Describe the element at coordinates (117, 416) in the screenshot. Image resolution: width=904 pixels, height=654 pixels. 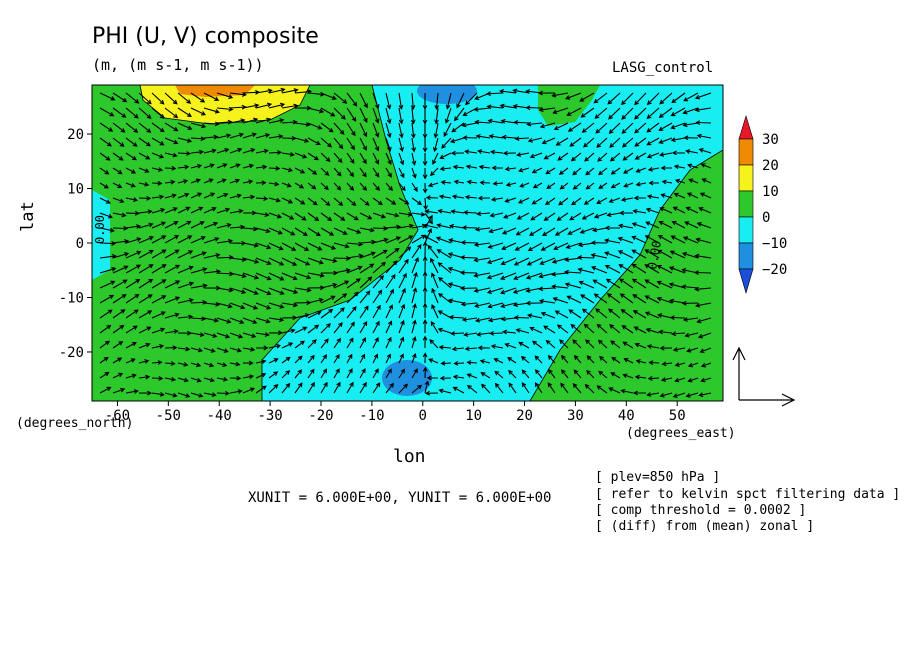
I see `x-tick-label: -60` at that location.